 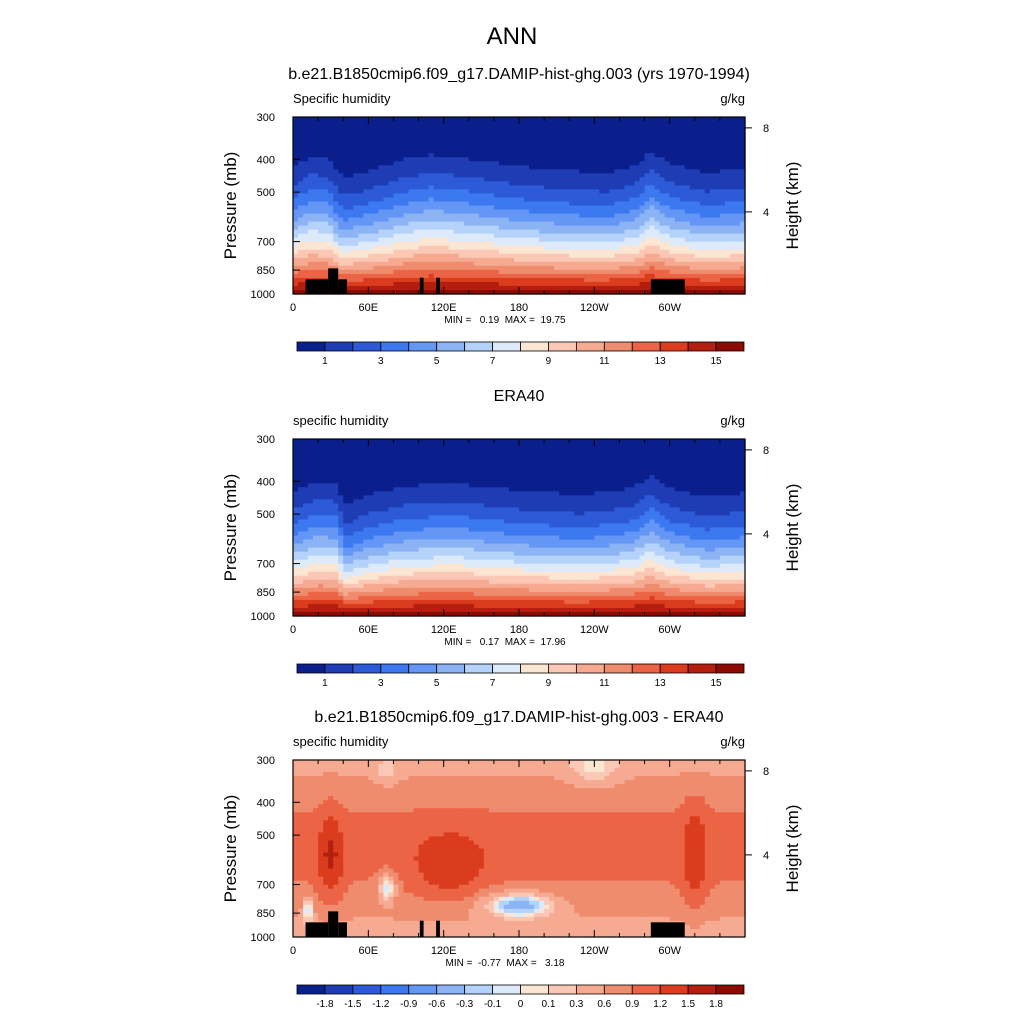 What do you see at coordinates (465, 1004) in the screenshot?
I see `colorbar-label: -0.3` at bounding box center [465, 1004].